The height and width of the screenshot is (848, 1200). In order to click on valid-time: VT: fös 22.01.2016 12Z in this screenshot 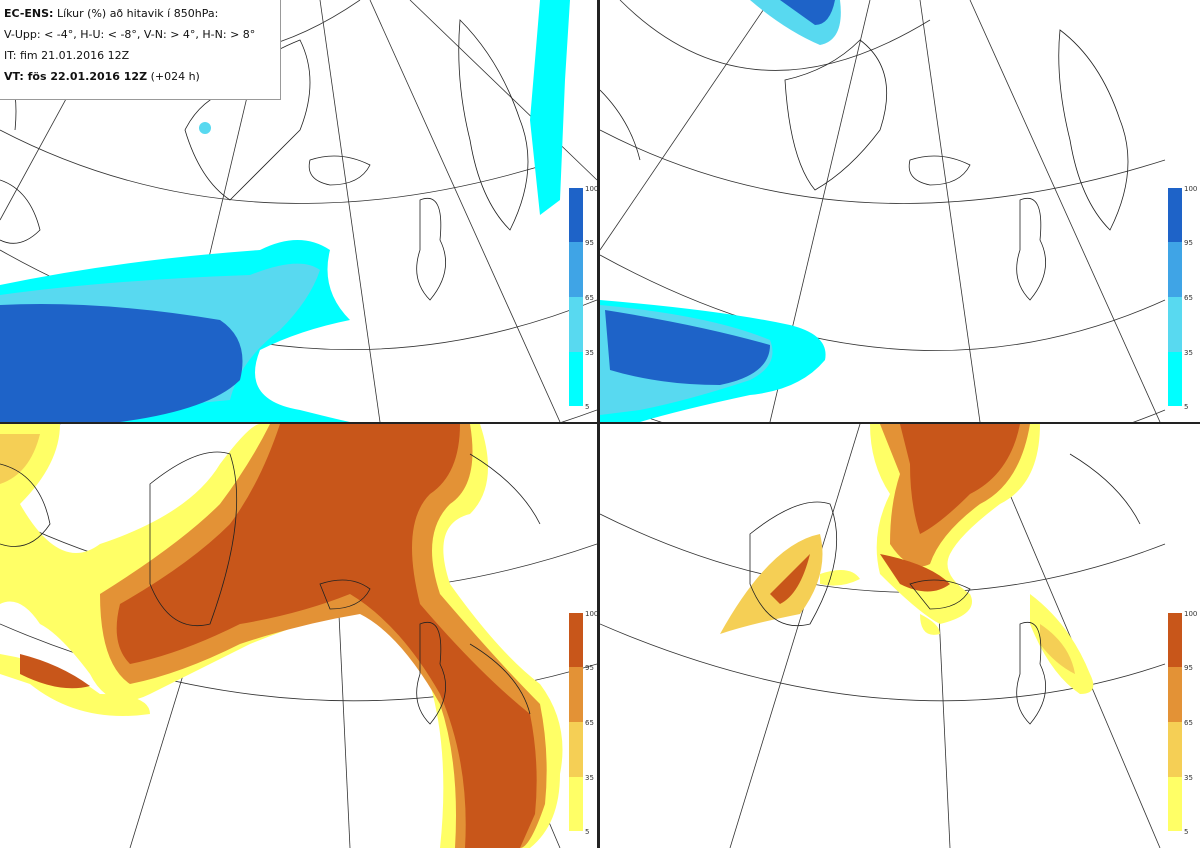, I will do `click(76, 76)`.